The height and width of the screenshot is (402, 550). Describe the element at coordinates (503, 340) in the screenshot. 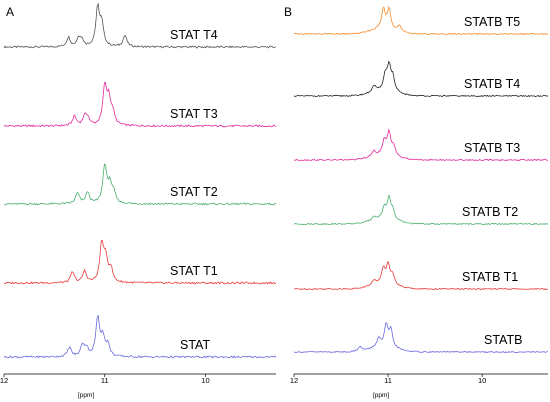

I see `trace-label-statb: STATB` at that location.